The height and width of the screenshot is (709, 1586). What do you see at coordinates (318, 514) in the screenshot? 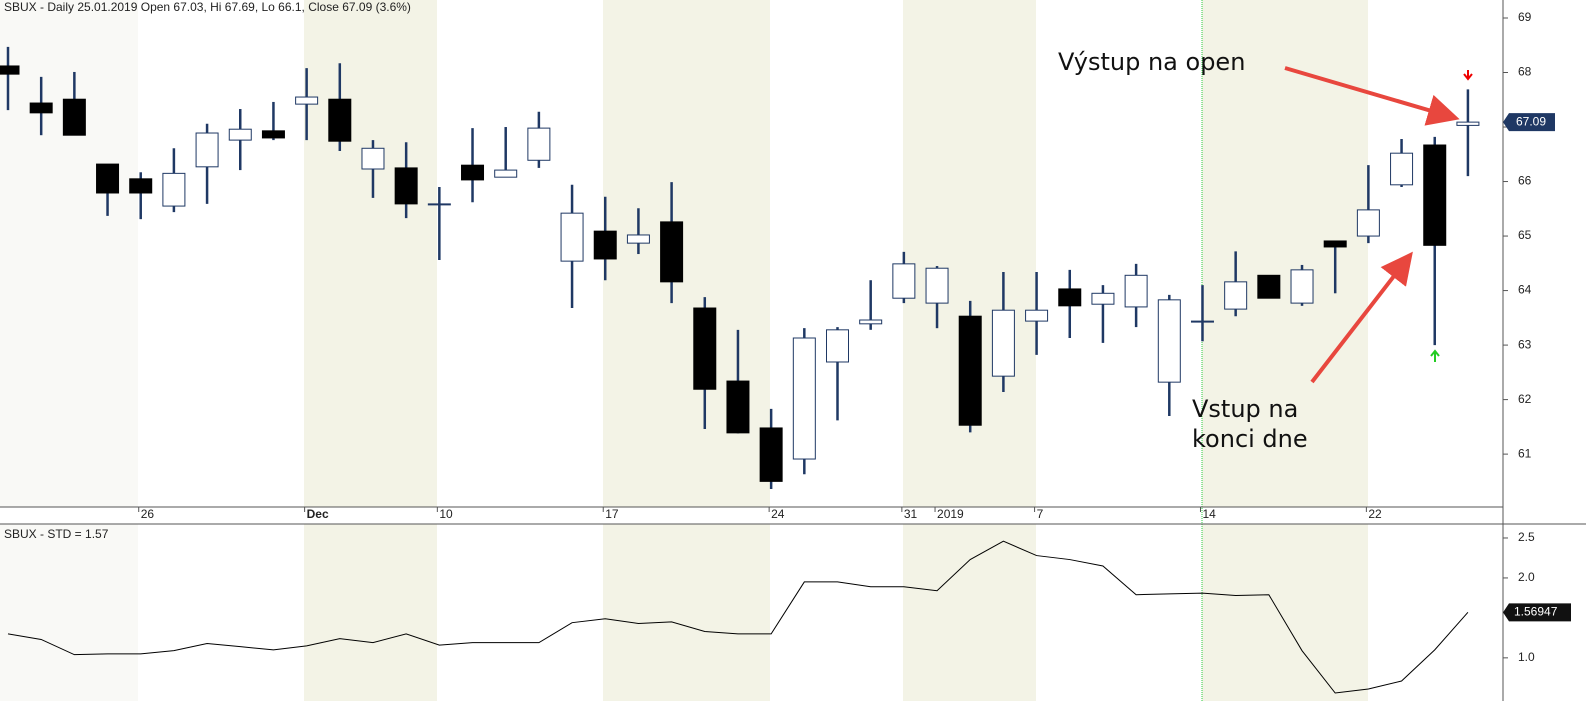
I see `x-tick-label: Dec` at bounding box center [318, 514].